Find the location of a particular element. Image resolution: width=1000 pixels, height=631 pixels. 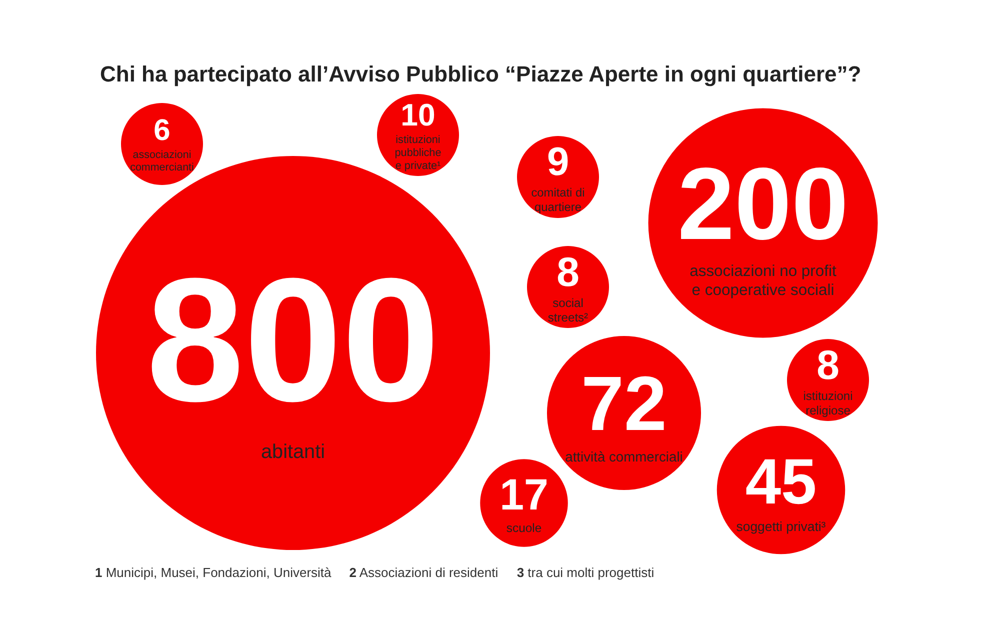

data-label: 17 is located at coordinates (524, 495).